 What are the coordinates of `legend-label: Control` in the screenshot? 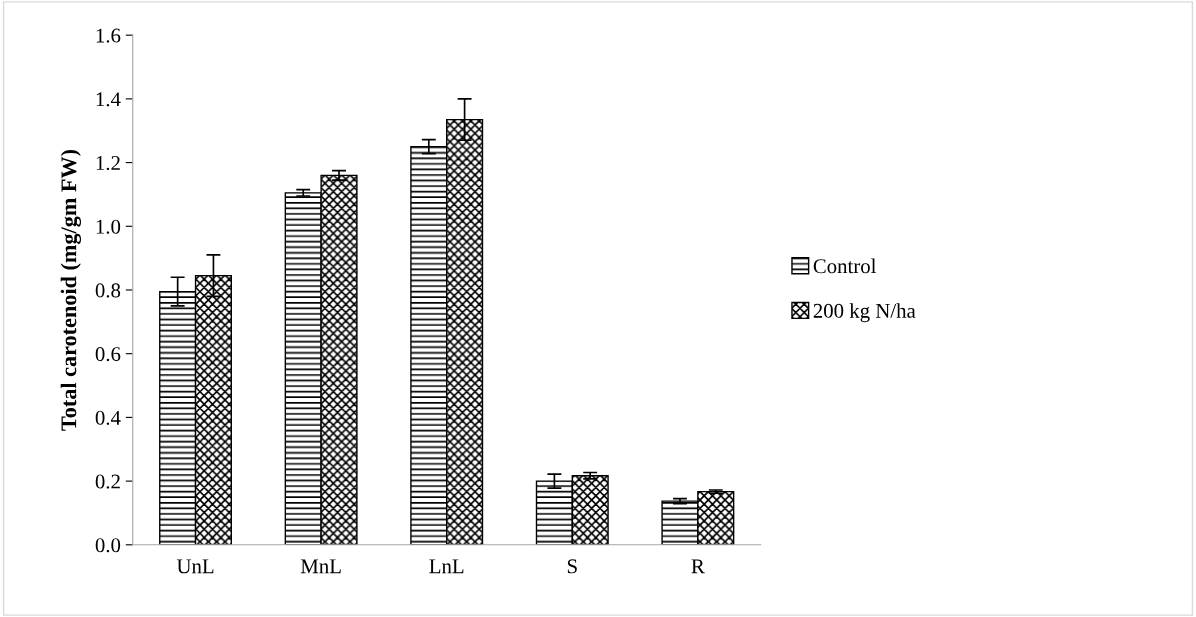 It's located at (845, 266).